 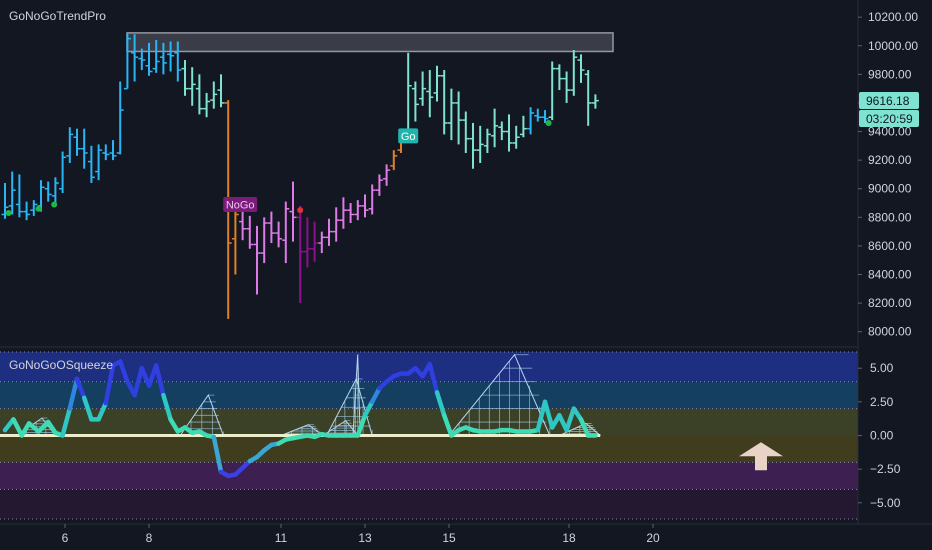 I want to click on markers-group, so click(x=278, y=168).